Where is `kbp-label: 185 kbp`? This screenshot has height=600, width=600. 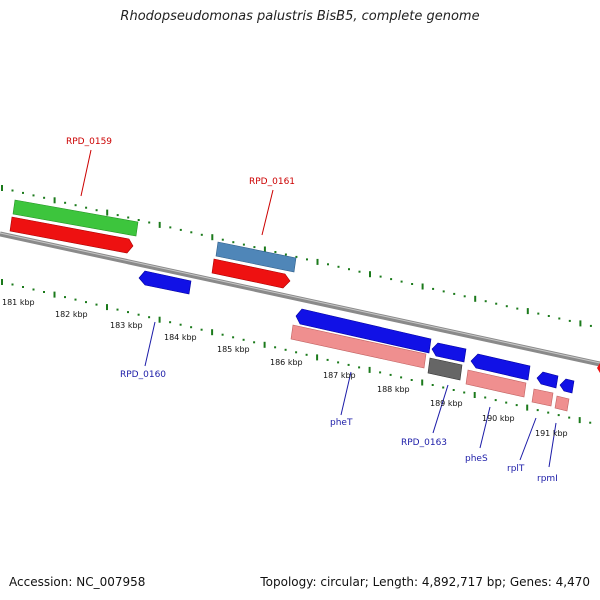 kbp-label: 185 kbp is located at coordinates (233, 349).